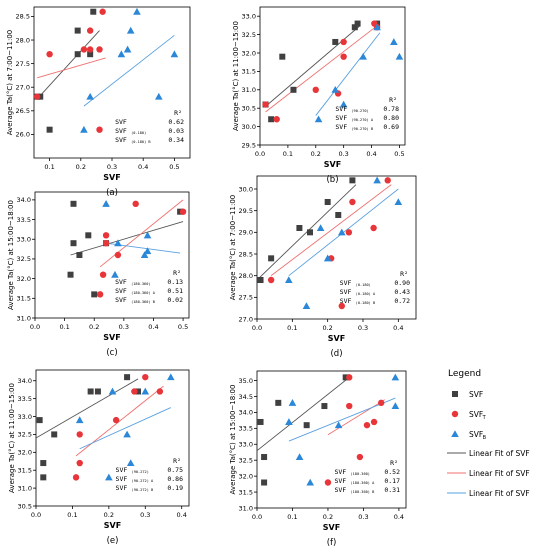 The height and width of the screenshot is (550, 545). I want to click on y-tick-label: 32.5, so click(246, 461).